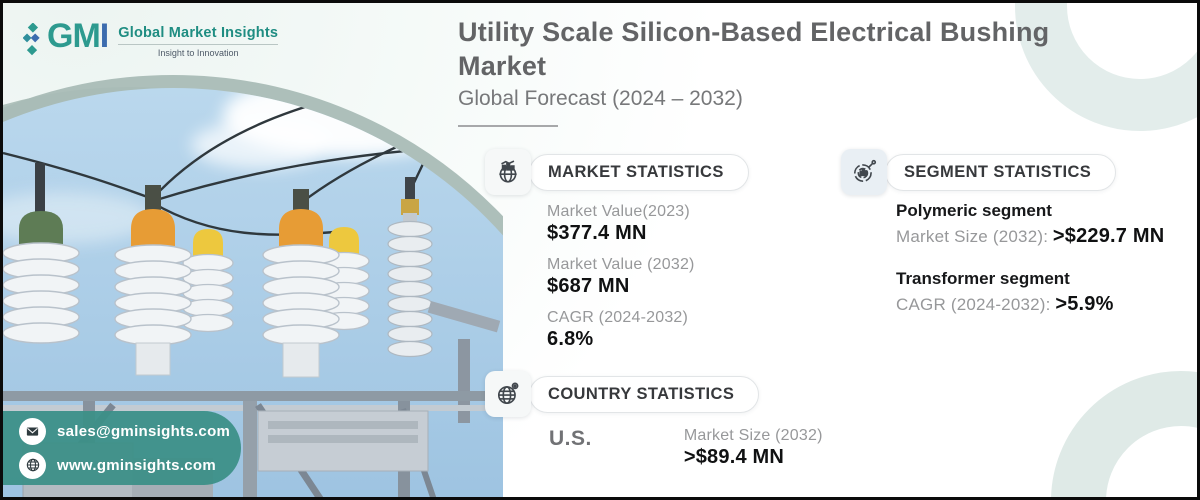 This screenshot has width=1200, height=500. I want to click on country-statistics-pill: COUNTRY STATISTICS, so click(644, 394).